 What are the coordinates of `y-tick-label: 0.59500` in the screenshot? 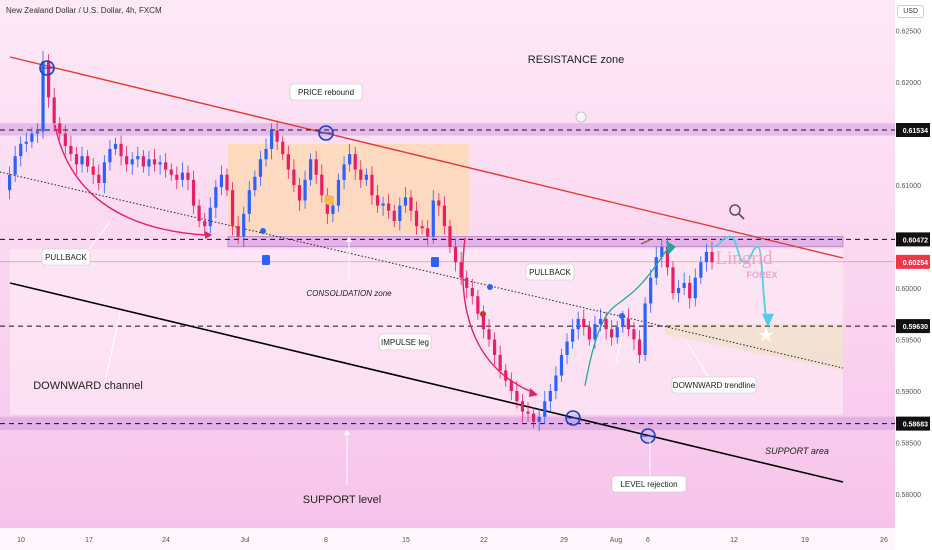 It's located at (908, 340).